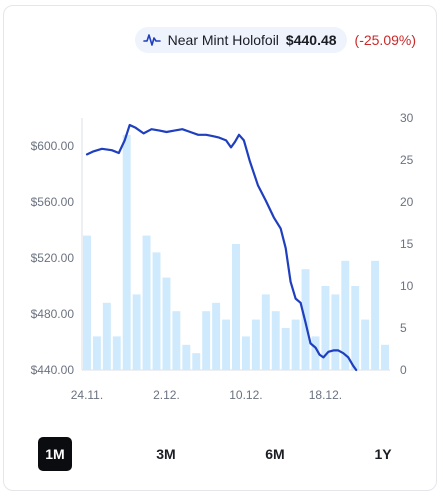  I want to click on range-button-6m: 6M, so click(275, 454).